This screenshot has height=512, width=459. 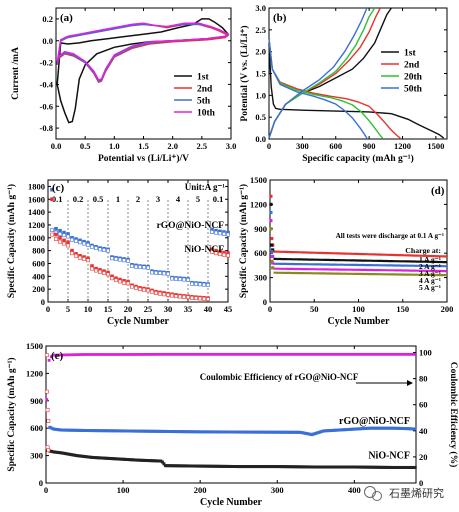 What do you see at coordinates (43, 302) in the screenshot?
I see `y-tick-label: 0` at bounding box center [43, 302].